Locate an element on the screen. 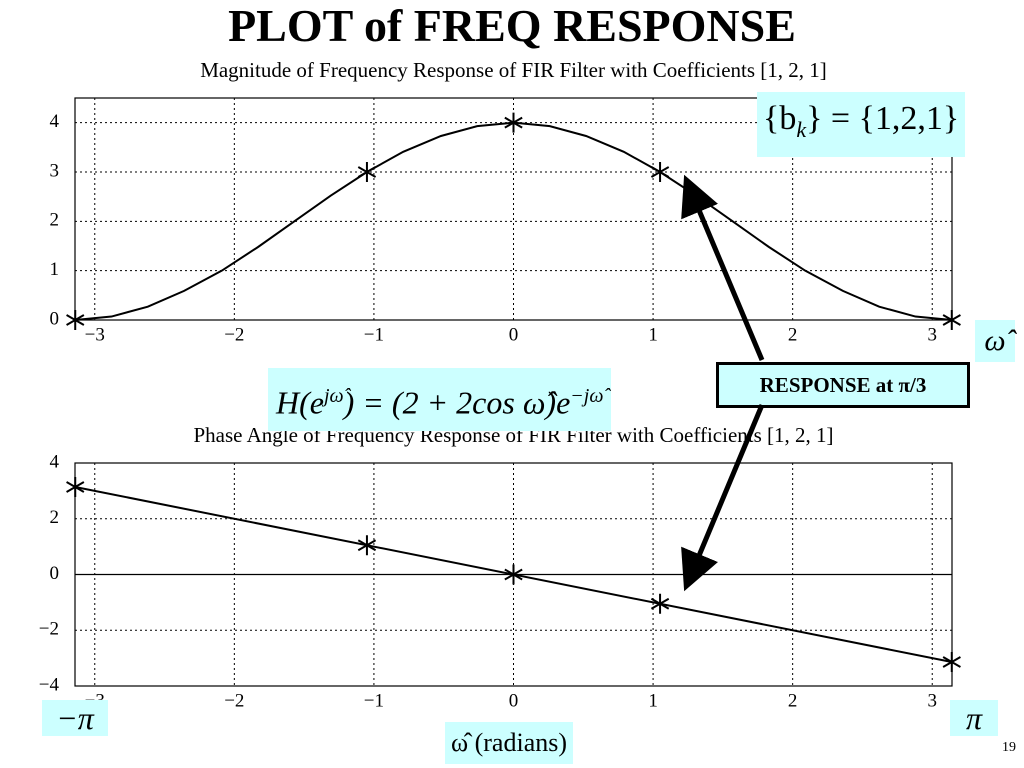 The width and height of the screenshot is (1024, 768). annotation: −π is located at coordinates (75, 718).